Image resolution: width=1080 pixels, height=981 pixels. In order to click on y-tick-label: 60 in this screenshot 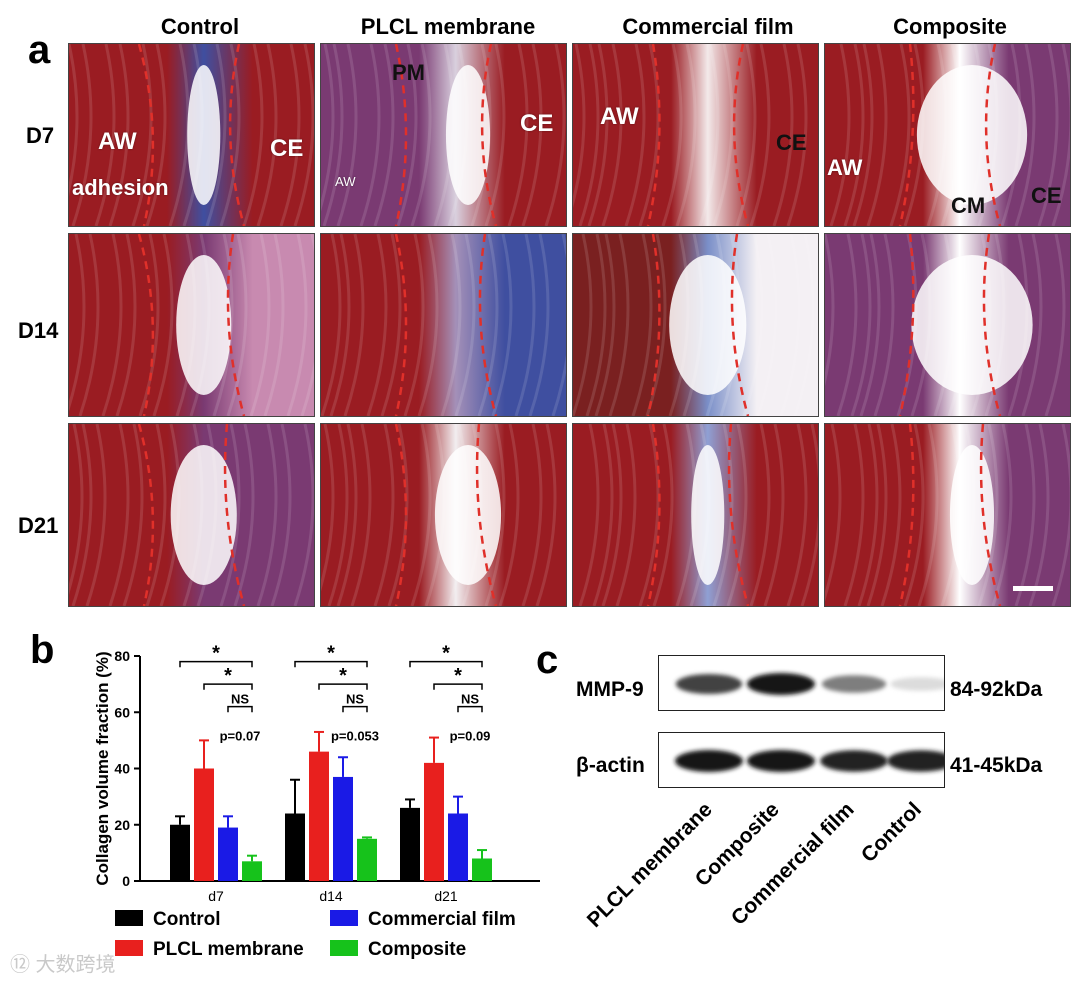, I will do `click(122, 712)`.